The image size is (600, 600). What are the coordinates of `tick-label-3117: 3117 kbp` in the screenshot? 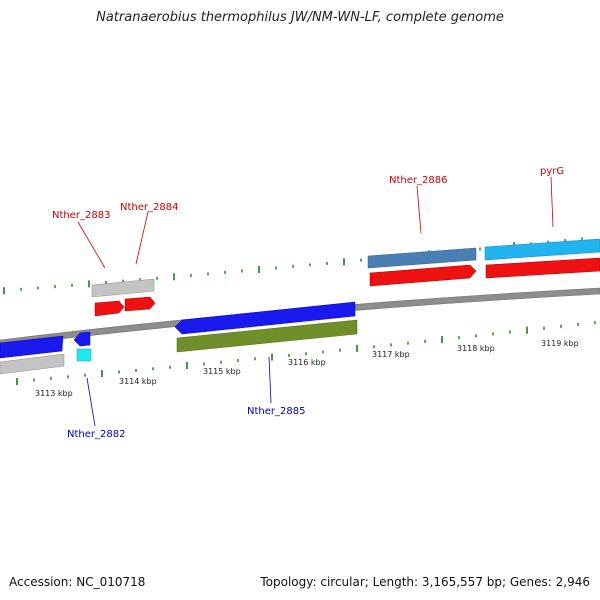 It's located at (391, 354).